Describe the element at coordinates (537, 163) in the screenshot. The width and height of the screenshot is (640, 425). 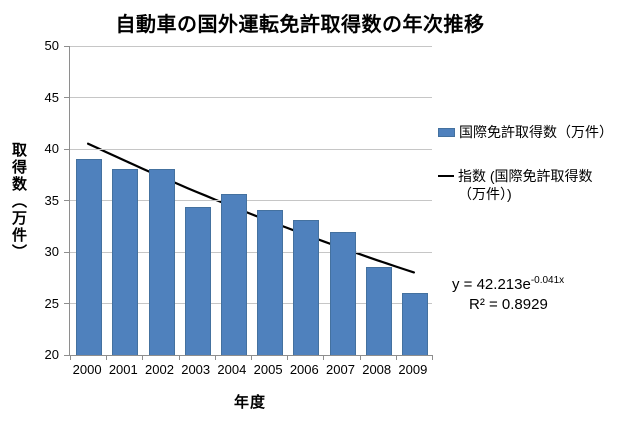
I see `legend: 国際免許取得数（万件） 指数 (国際免許取得数（万件）)` at that location.